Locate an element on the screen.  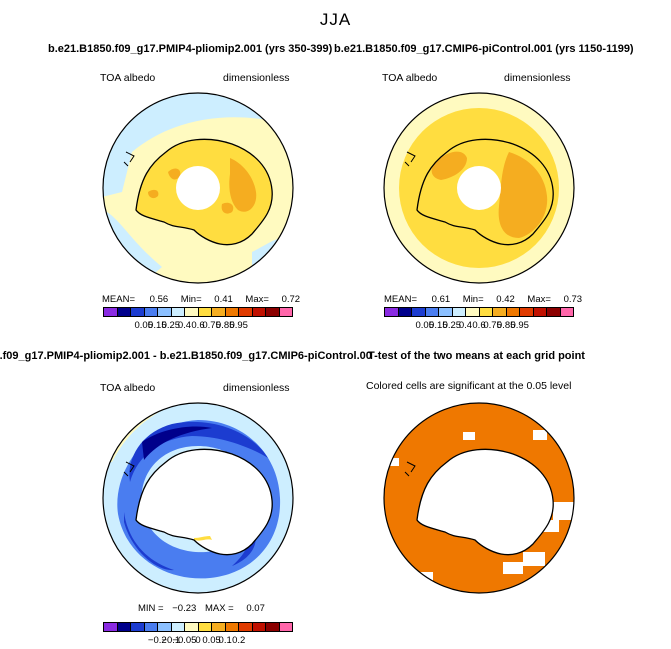
stats-line: MEAN= 0.61 Min= 0.42 Max= 0.73 is located at coordinates (483, 299).